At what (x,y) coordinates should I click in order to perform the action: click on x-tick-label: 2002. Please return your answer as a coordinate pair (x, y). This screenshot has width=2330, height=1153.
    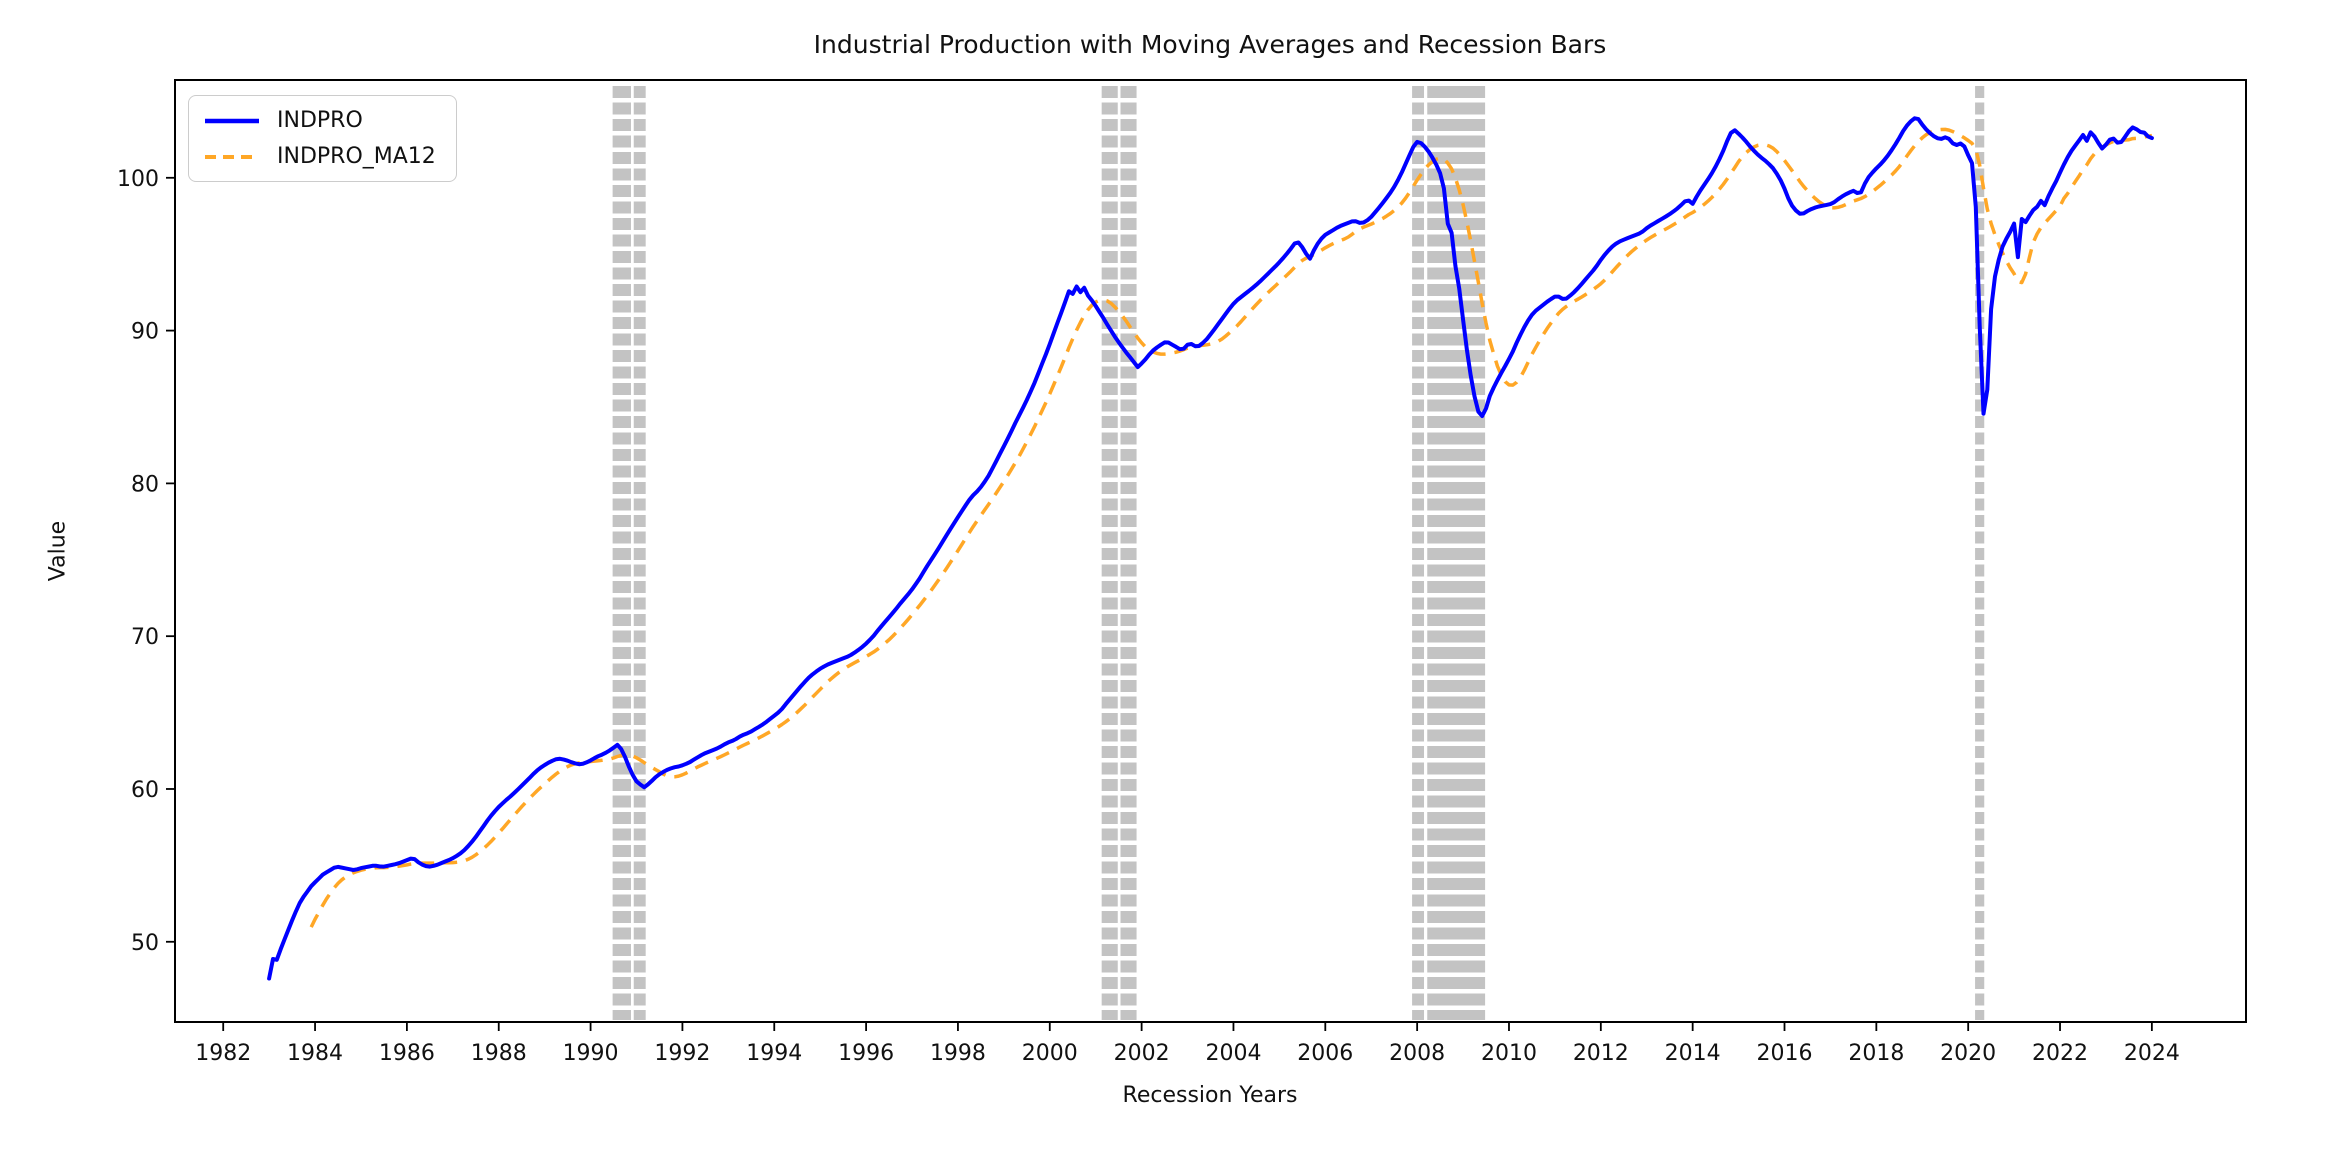
    Looking at the image, I should click on (1142, 1053).